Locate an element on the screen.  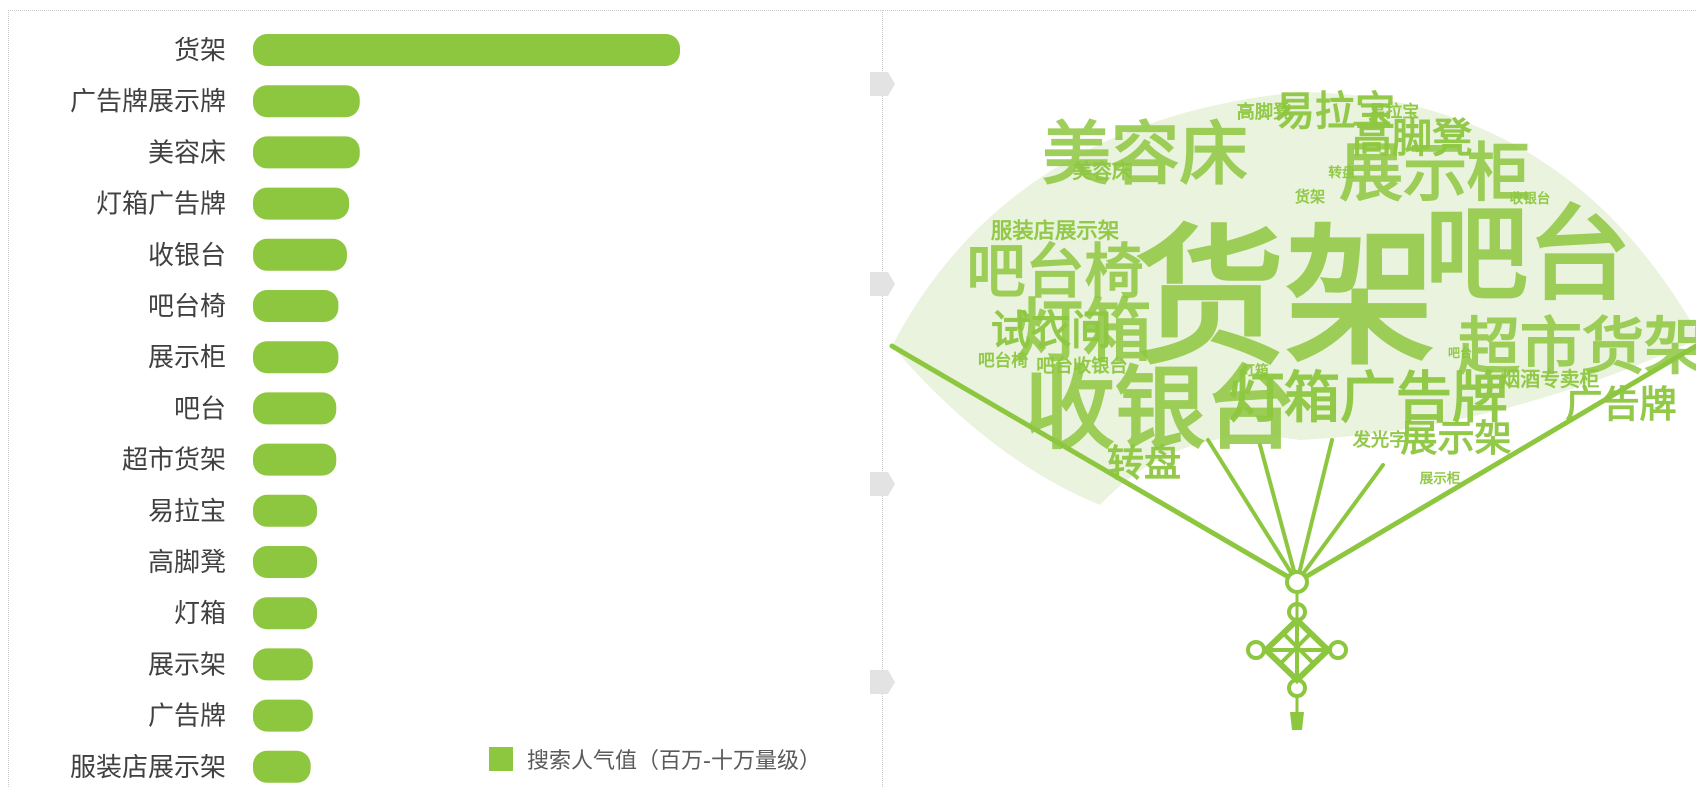
category-label: 吧台椅 is located at coordinates (187, 307).